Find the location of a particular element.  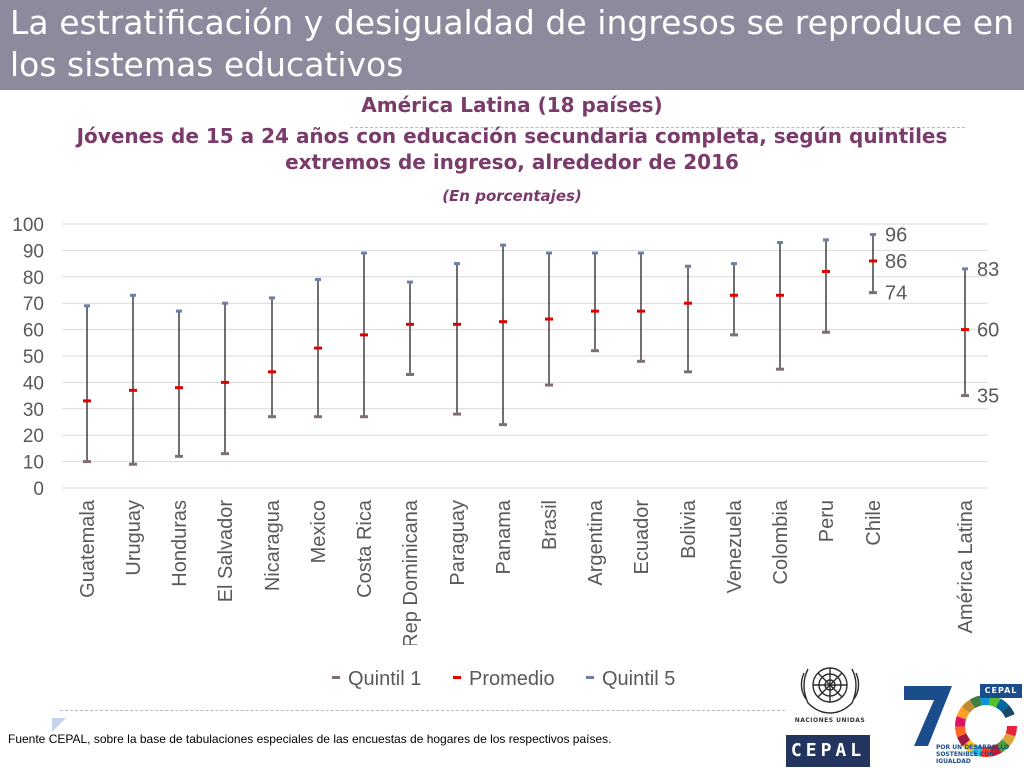

legend-label-quintil-5: Quintil 5 is located at coordinates (639, 679).